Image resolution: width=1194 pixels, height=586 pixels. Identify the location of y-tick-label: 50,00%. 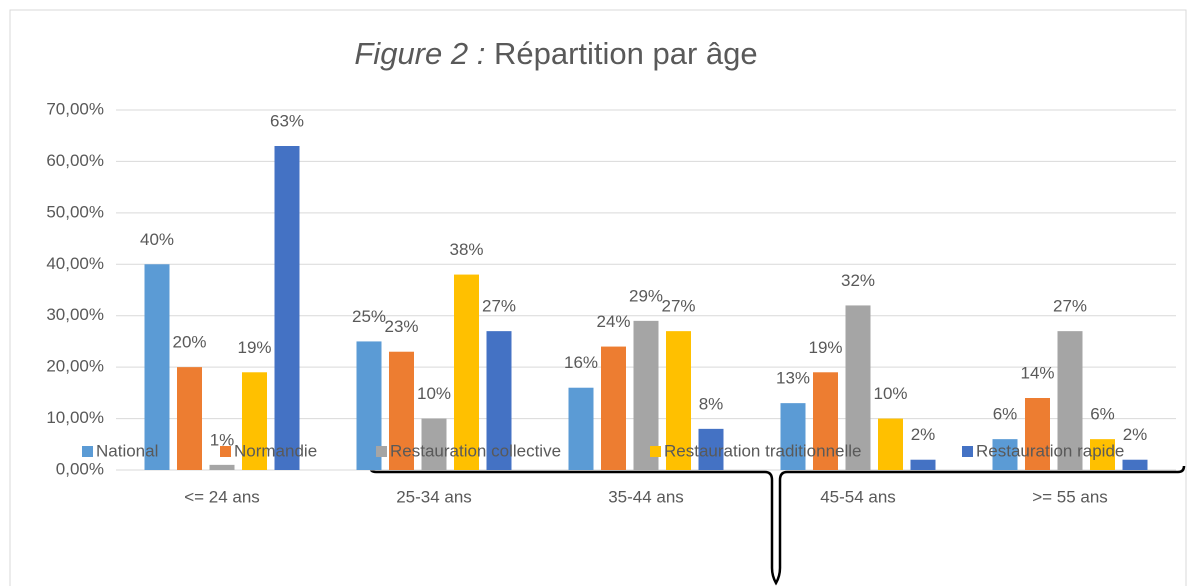
(75, 211).